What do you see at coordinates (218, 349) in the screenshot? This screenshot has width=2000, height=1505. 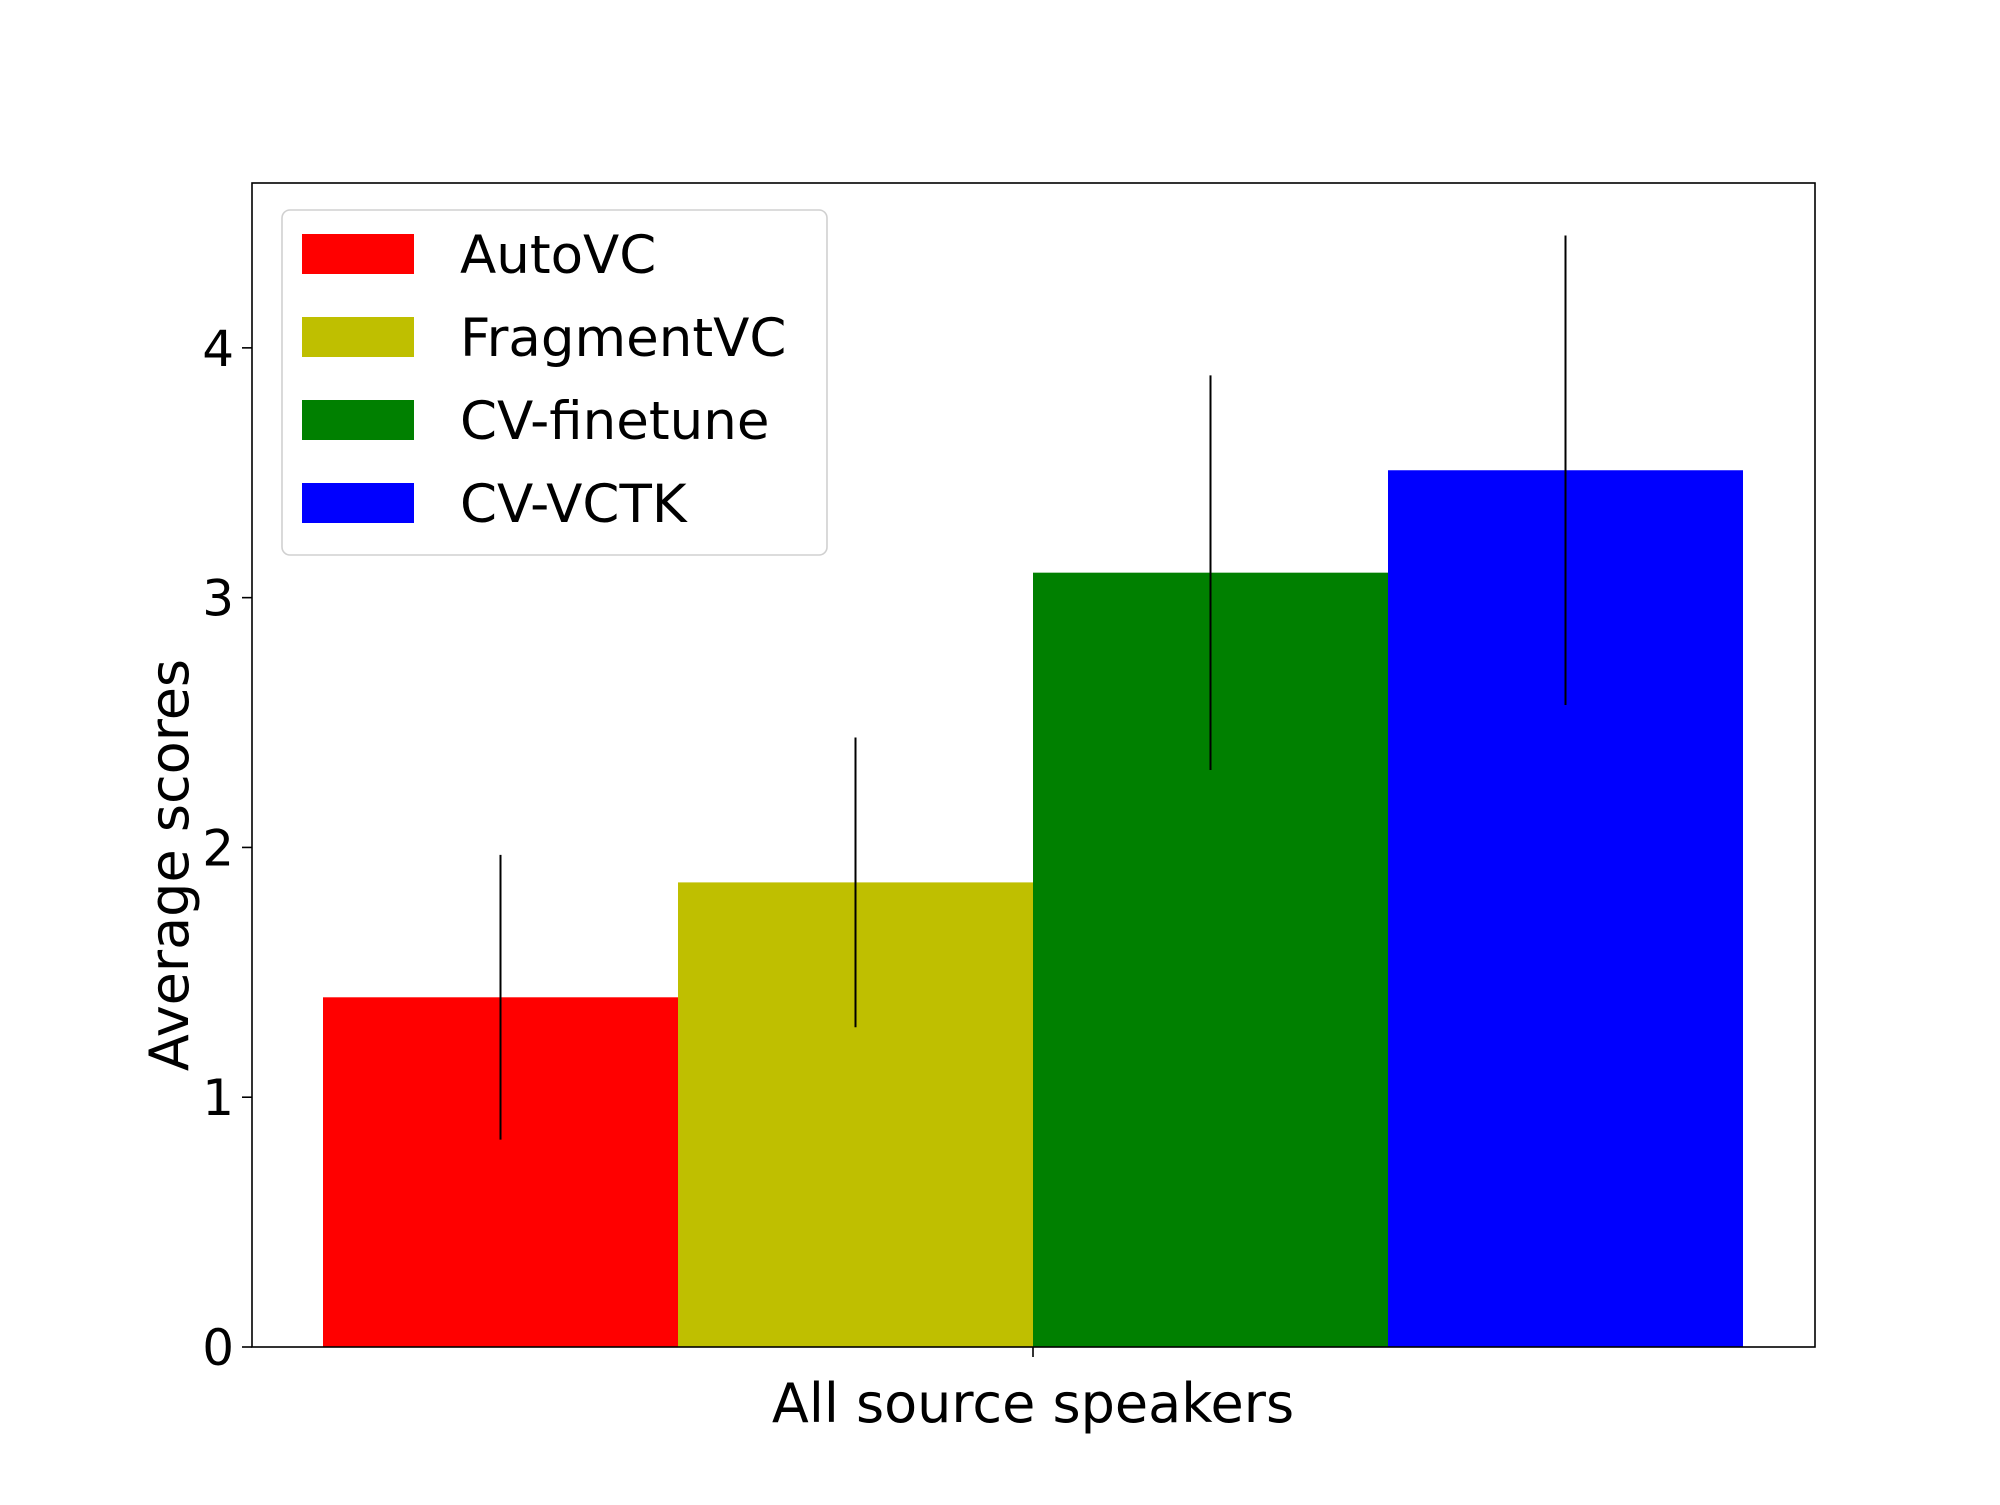 I see `y-tick-label: 4` at bounding box center [218, 349].